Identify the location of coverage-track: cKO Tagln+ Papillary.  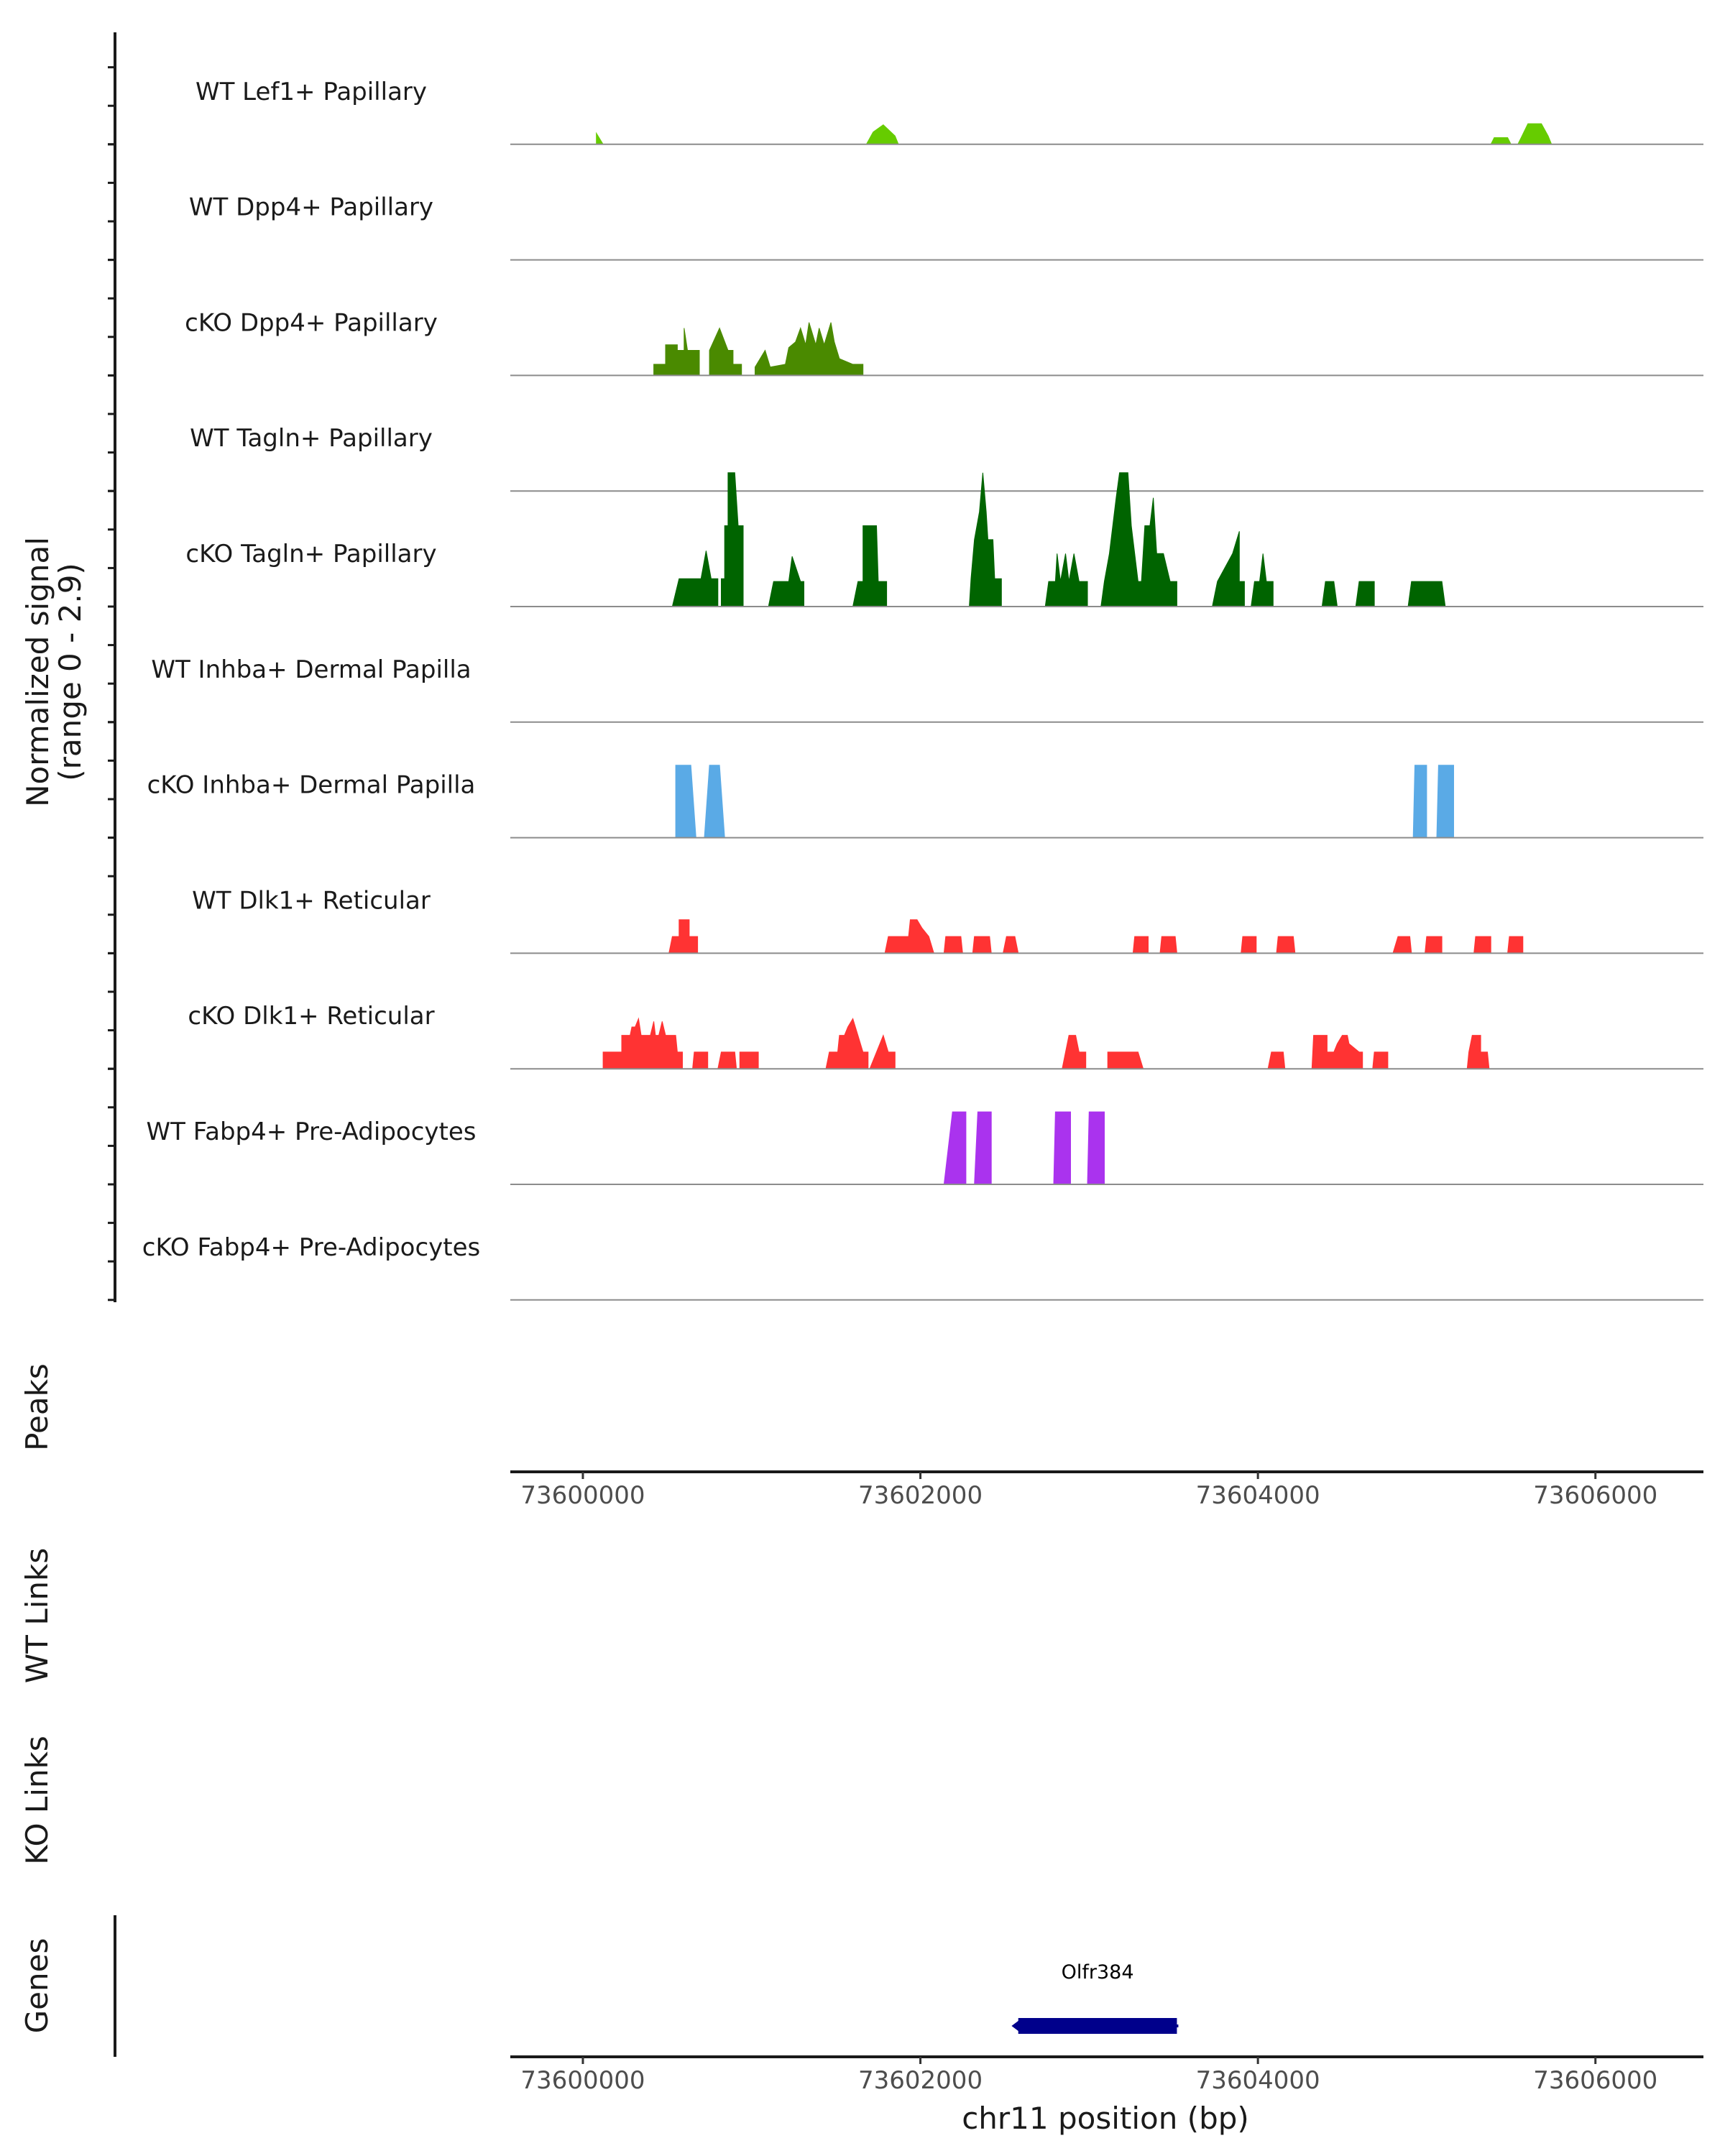
(944, 540).